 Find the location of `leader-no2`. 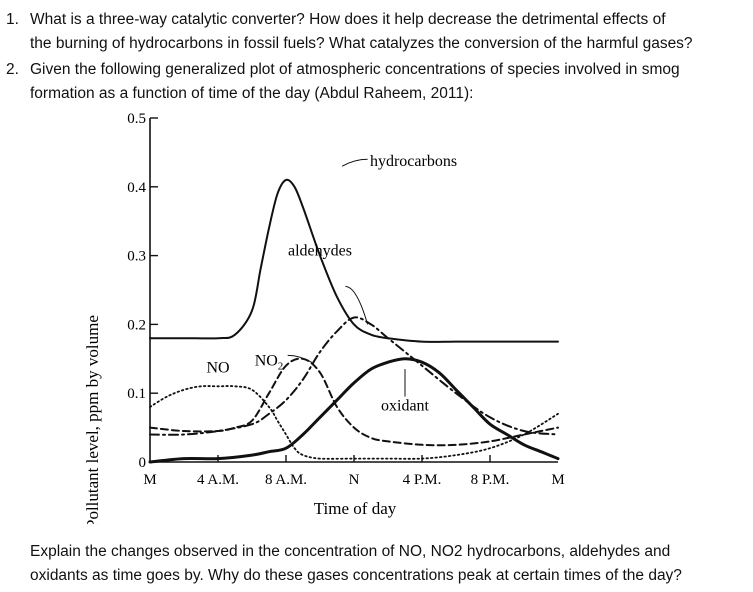

leader-no2 is located at coordinates (299, 358).